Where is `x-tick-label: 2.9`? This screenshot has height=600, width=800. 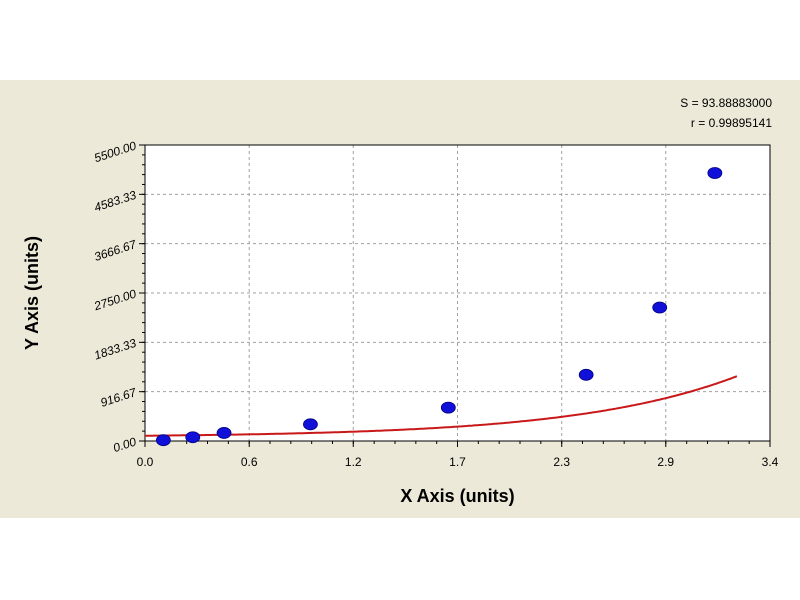
x-tick-label: 2.9 is located at coordinates (665, 462).